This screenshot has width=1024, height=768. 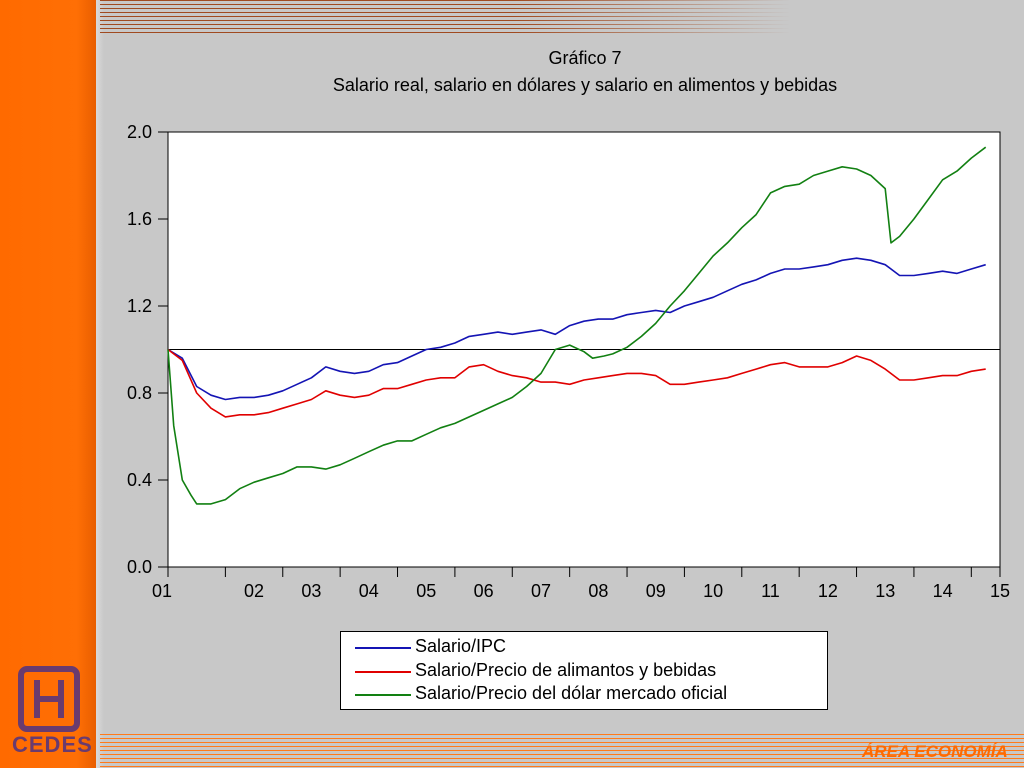 What do you see at coordinates (254, 591) in the screenshot?
I see `x-tick-label: 02` at bounding box center [254, 591].